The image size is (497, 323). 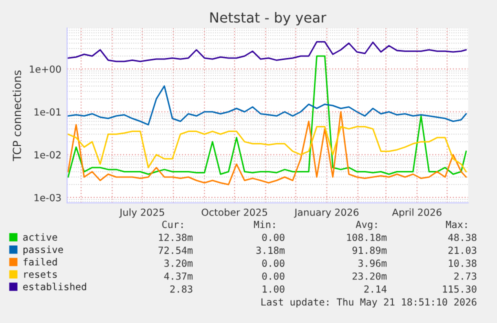 What do you see at coordinates (235, 212) in the screenshot?
I see `x-tick-label: October 2025` at bounding box center [235, 212].